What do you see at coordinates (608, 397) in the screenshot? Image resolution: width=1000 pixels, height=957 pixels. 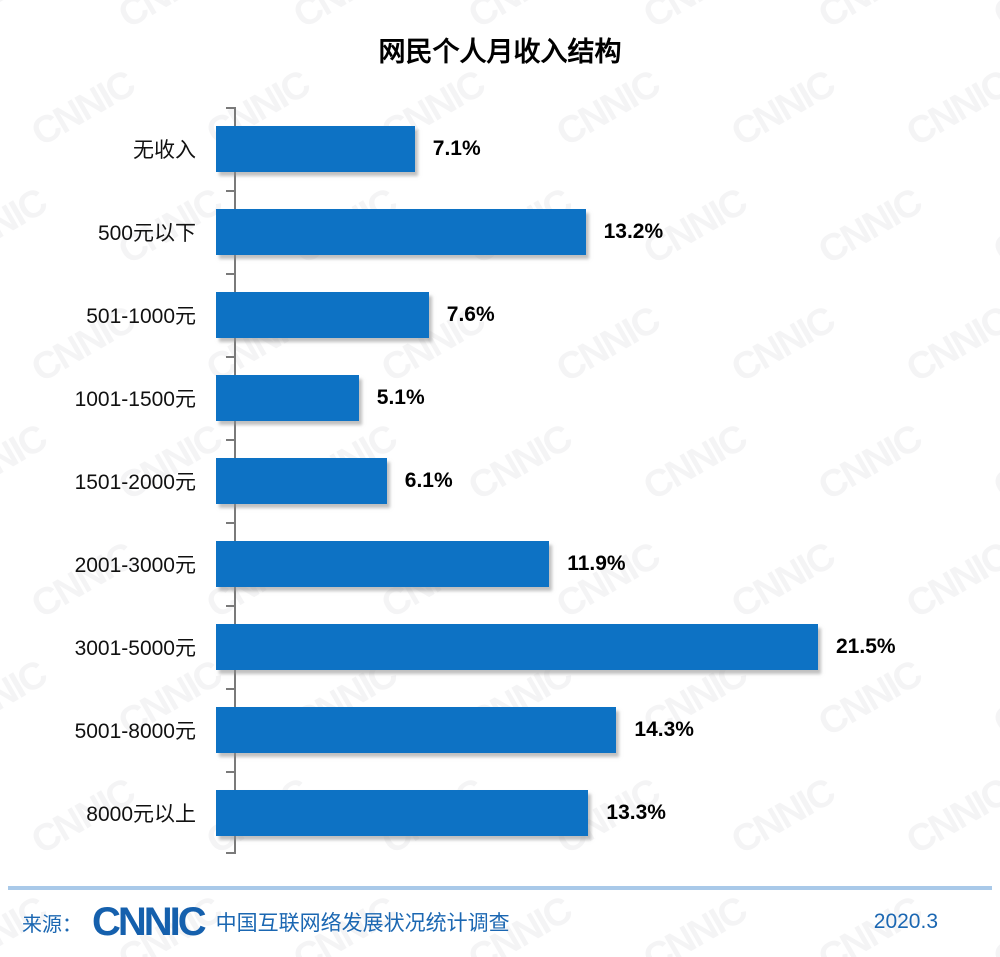 I see `bar-zone: 5.1%` at bounding box center [608, 397].